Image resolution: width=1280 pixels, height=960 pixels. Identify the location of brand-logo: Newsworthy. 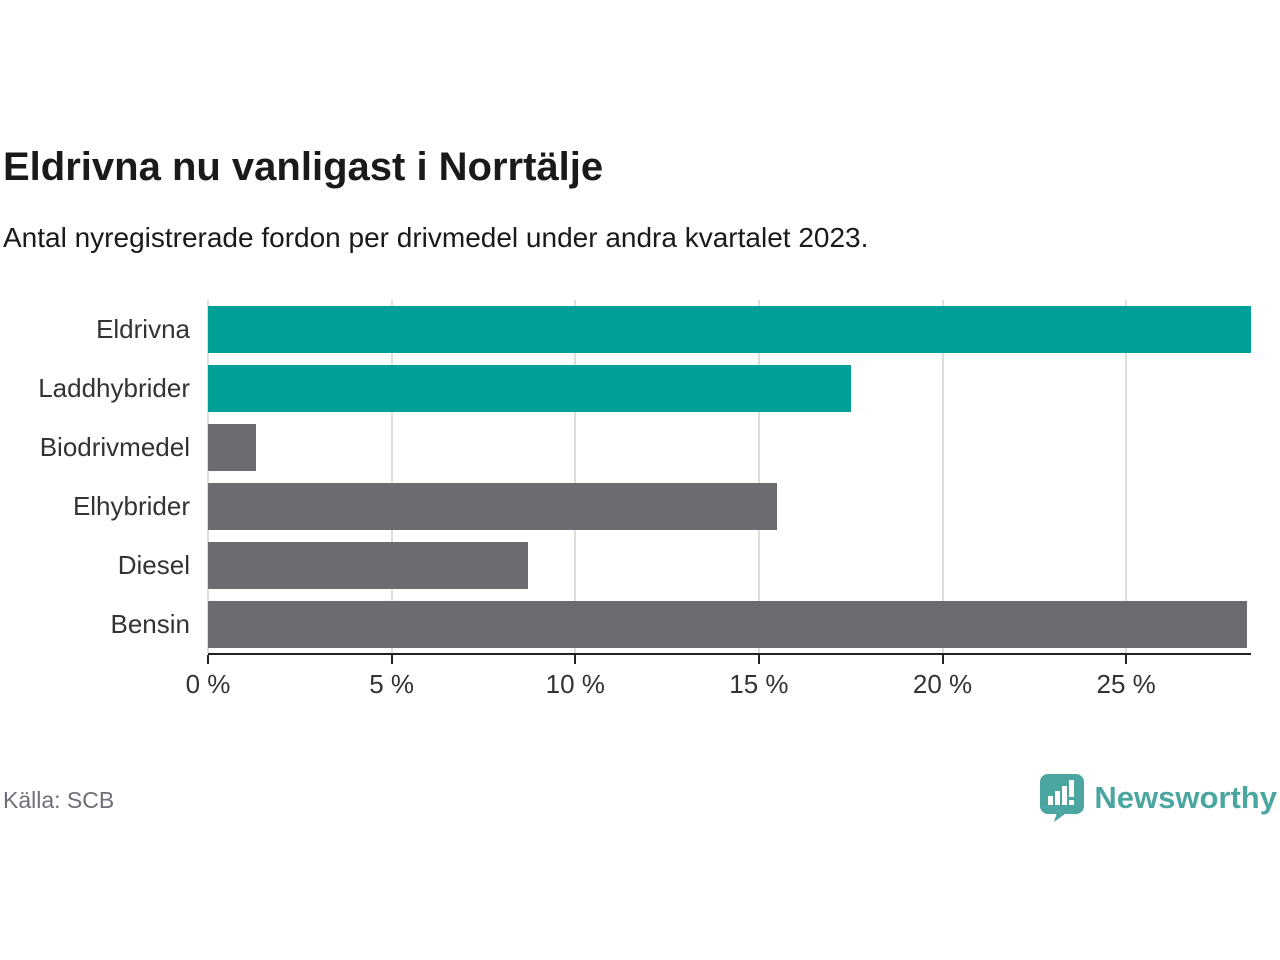
(1158, 798).